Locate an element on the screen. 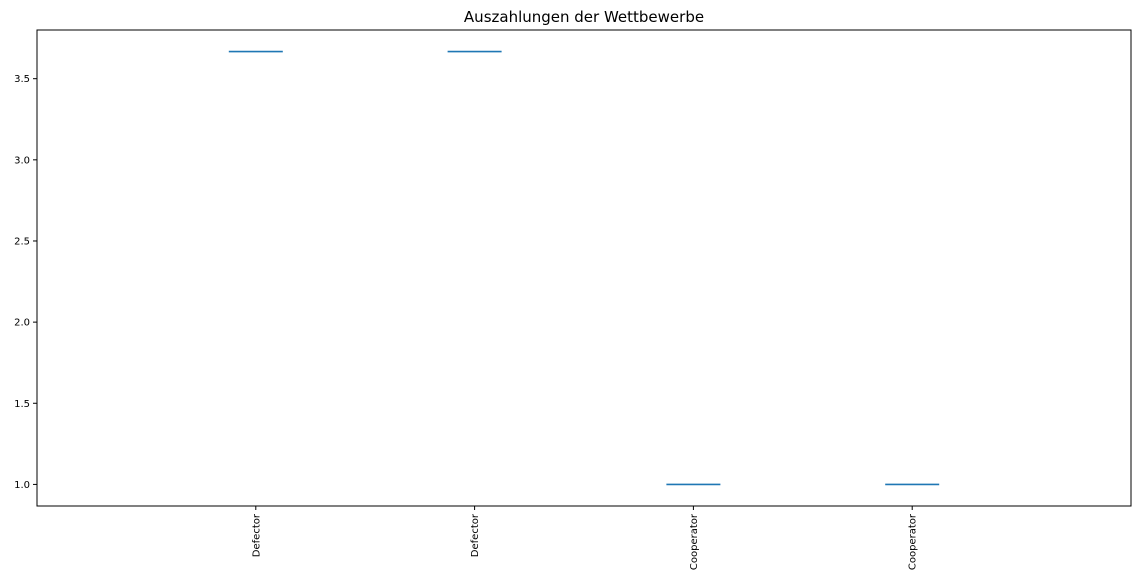 This screenshot has width=1142, height=586. y-tick-label: 2.5 is located at coordinates (22, 241).